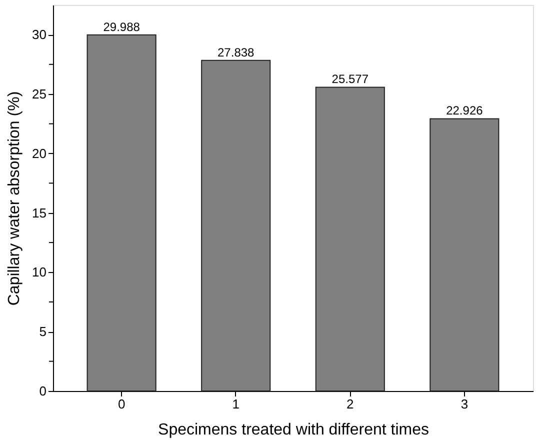 This screenshot has width=538, height=442. I want to click on y-tick-label: 10, so click(39, 272).